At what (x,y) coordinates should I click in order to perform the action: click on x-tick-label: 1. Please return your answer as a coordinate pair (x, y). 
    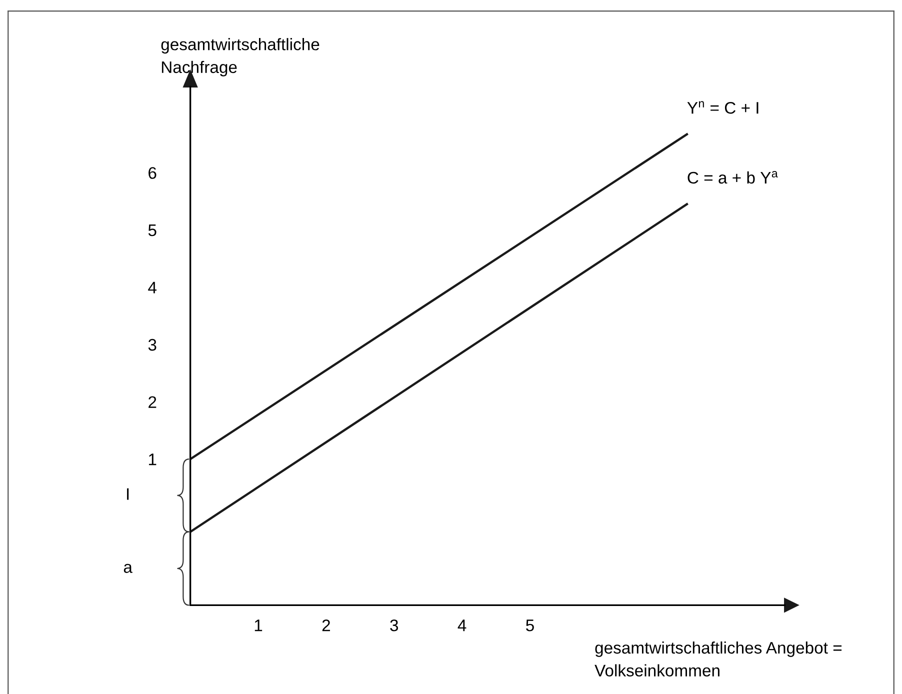
    Looking at the image, I should click on (258, 626).